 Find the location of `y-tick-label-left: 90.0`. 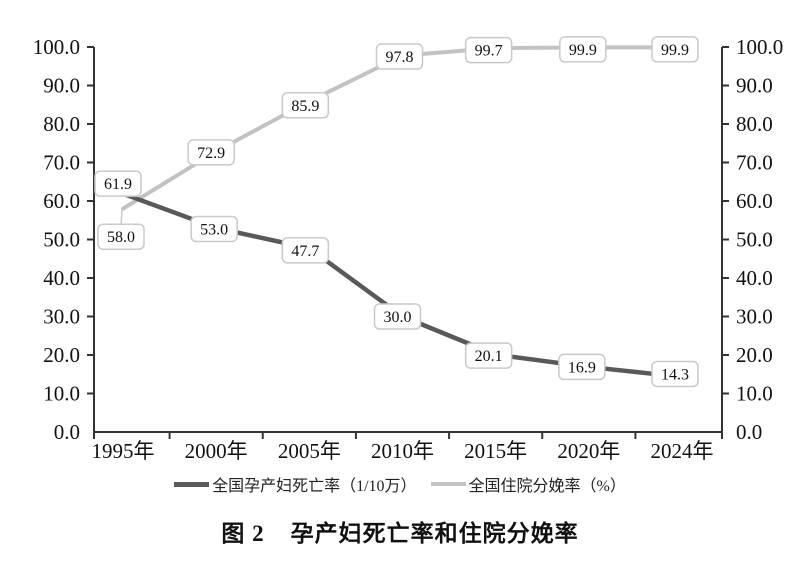

y-tick-label-left: 90.0 is located at coordinates (61, 86).